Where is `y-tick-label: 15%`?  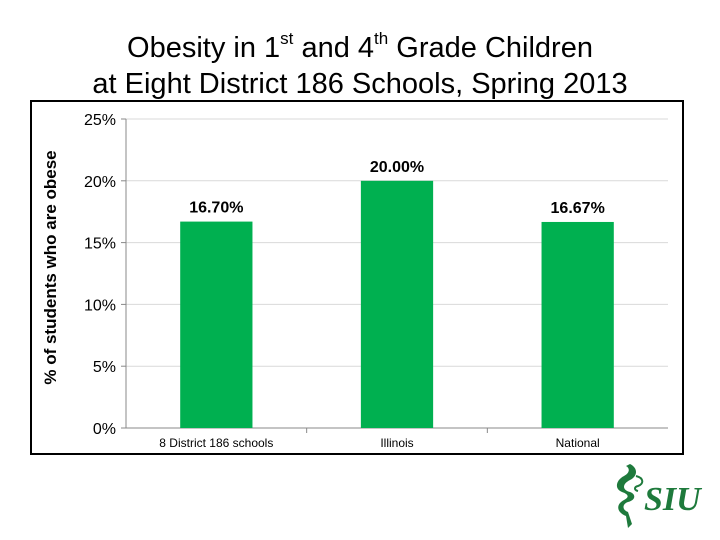 y-tick-label: 15% is located at coordinates (100, 244).